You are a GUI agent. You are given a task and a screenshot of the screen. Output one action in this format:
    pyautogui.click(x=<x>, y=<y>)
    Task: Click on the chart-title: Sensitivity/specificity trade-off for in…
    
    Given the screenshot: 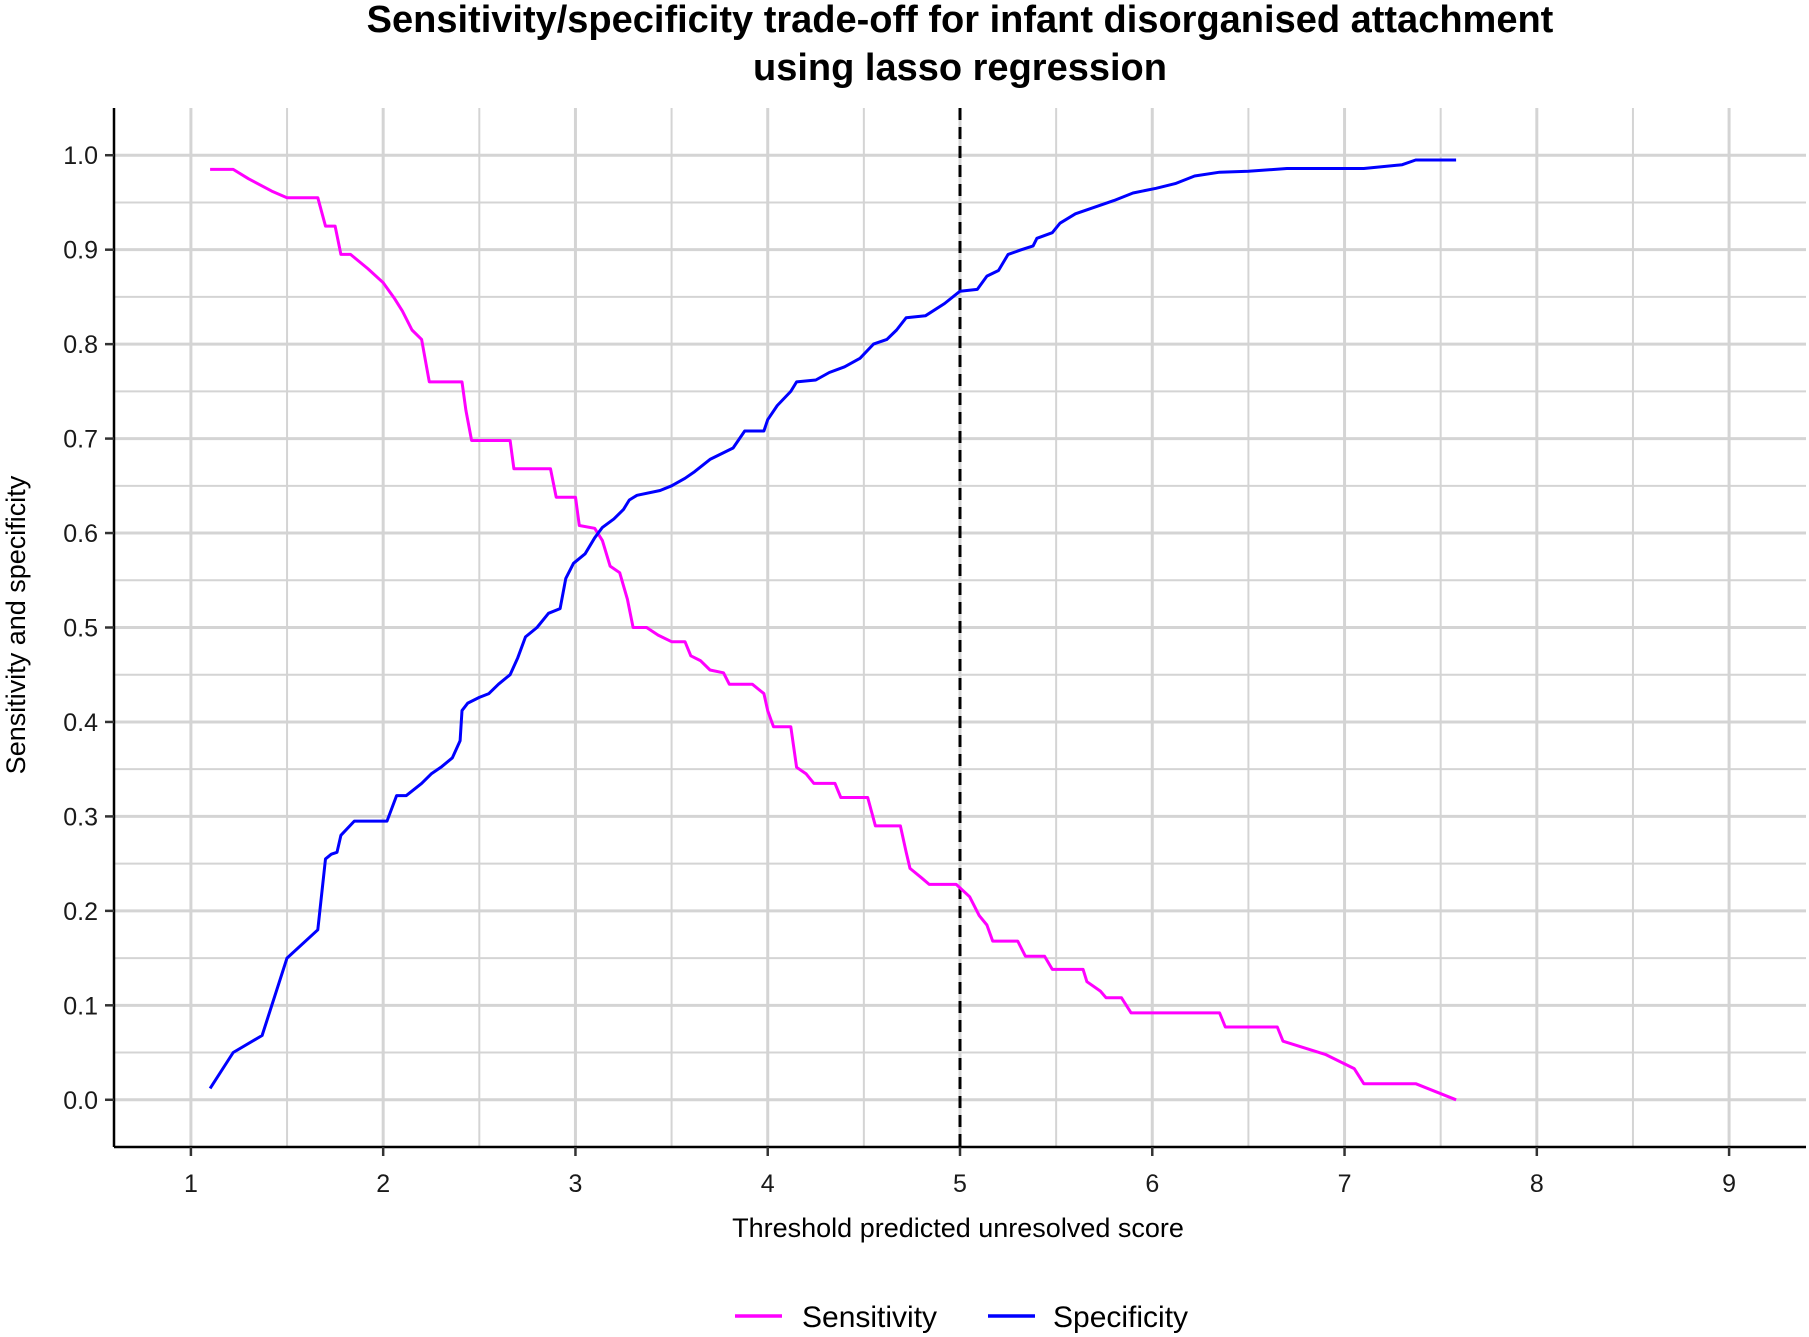 What is the action you would take?
    pyautogui.click(x=960, y=20)
    